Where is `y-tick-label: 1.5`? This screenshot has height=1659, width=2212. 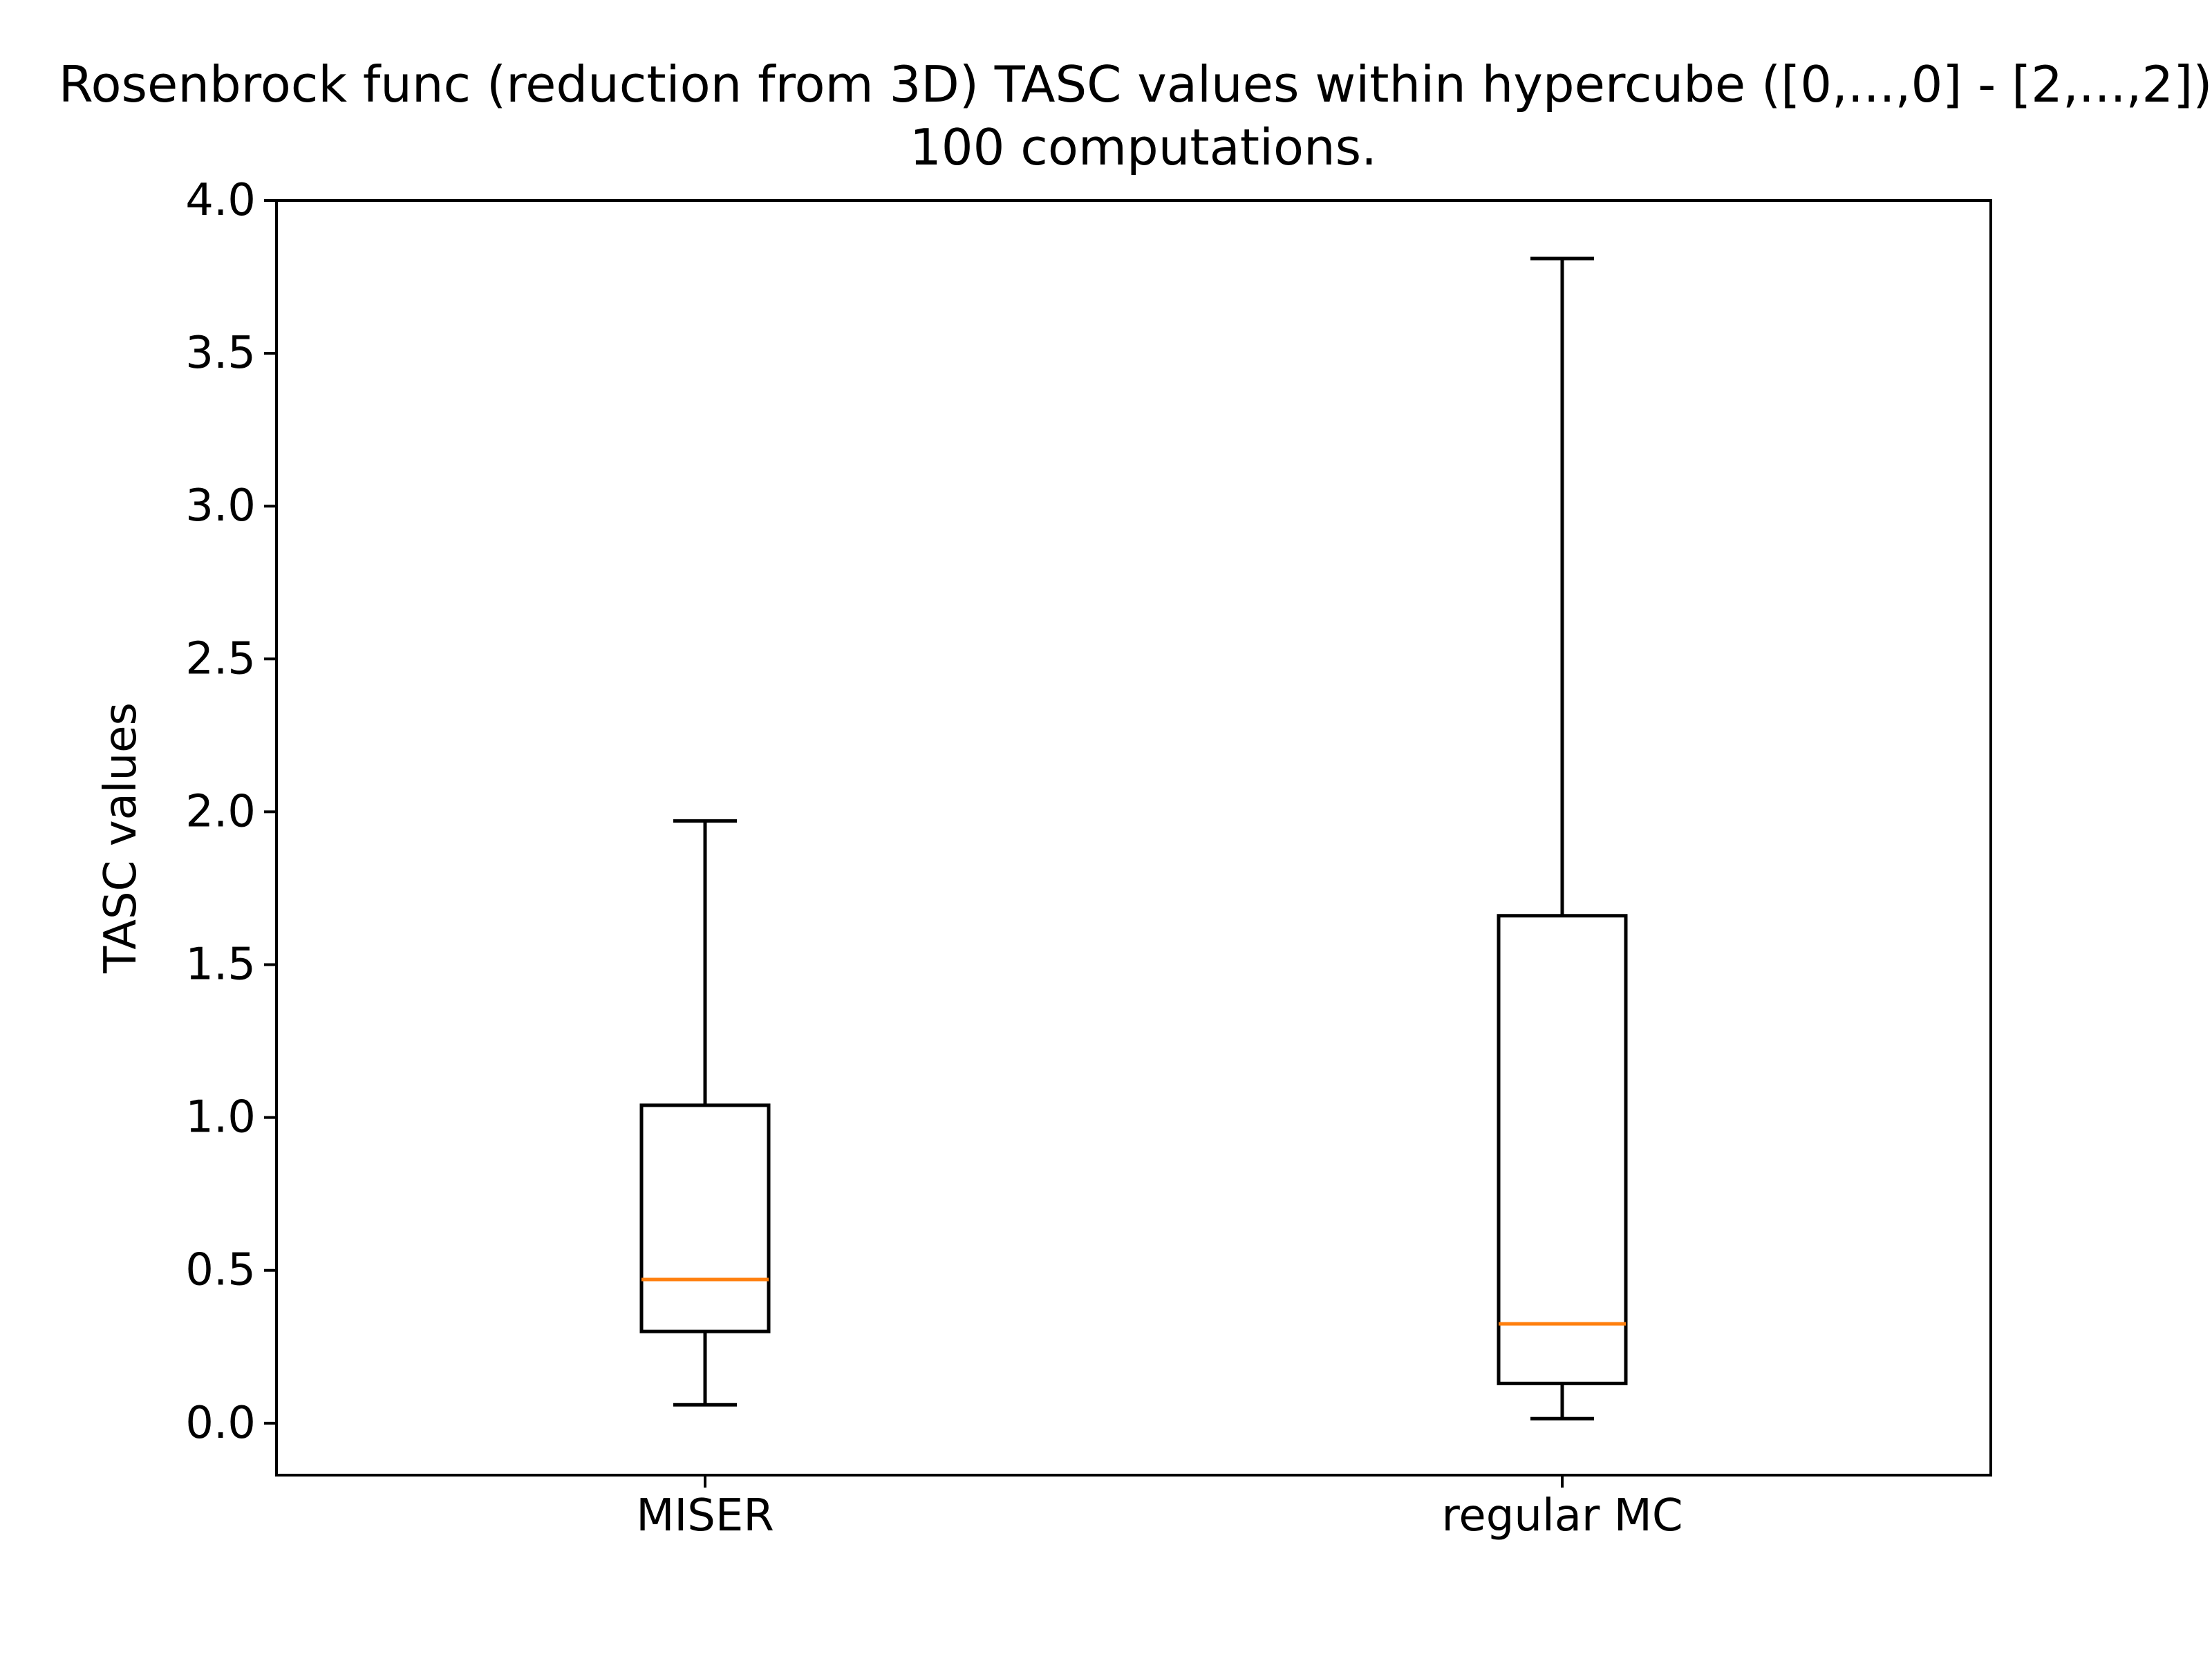 y-tick-label: 1.5 is located at coordinates (221, 965).